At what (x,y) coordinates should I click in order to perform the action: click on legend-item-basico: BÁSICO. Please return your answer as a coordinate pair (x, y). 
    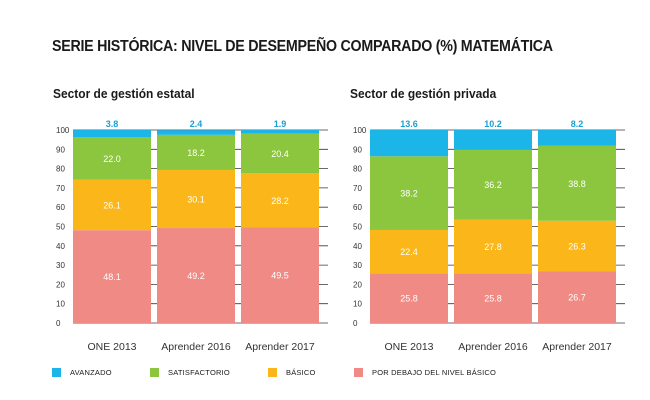
    Looking at the image, I should click on (292, 372).